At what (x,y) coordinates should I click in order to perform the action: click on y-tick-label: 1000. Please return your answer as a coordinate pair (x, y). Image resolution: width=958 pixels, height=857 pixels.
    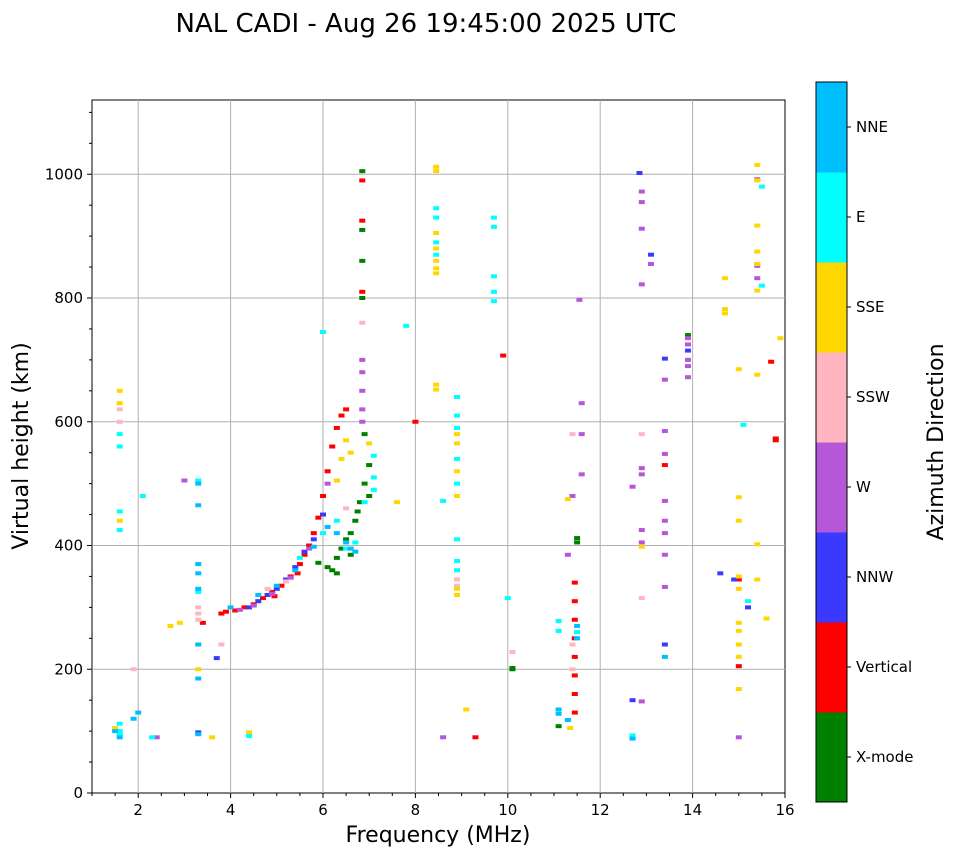
    Looking at the image, I should click on (64, 174).